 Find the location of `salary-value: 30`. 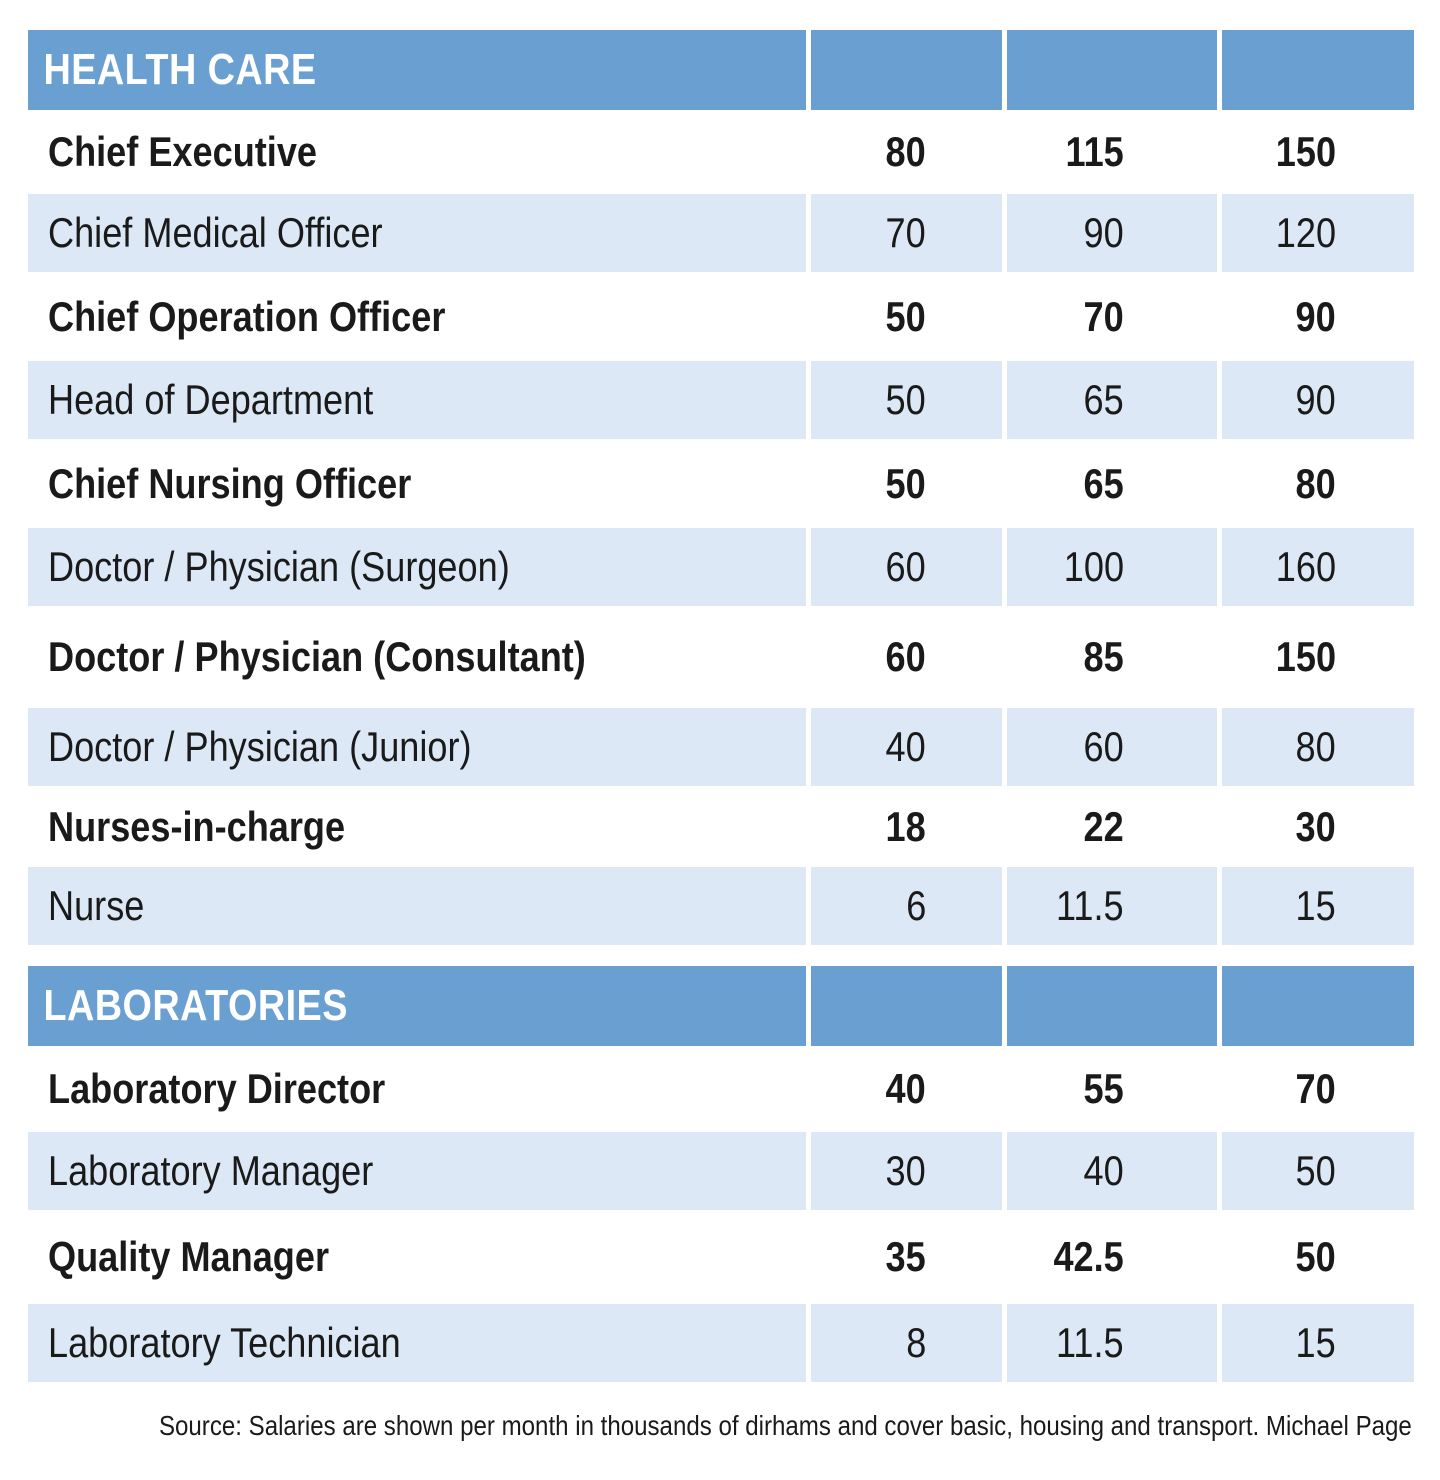

salary-value: 30 is located at coordinates (1315, 826).